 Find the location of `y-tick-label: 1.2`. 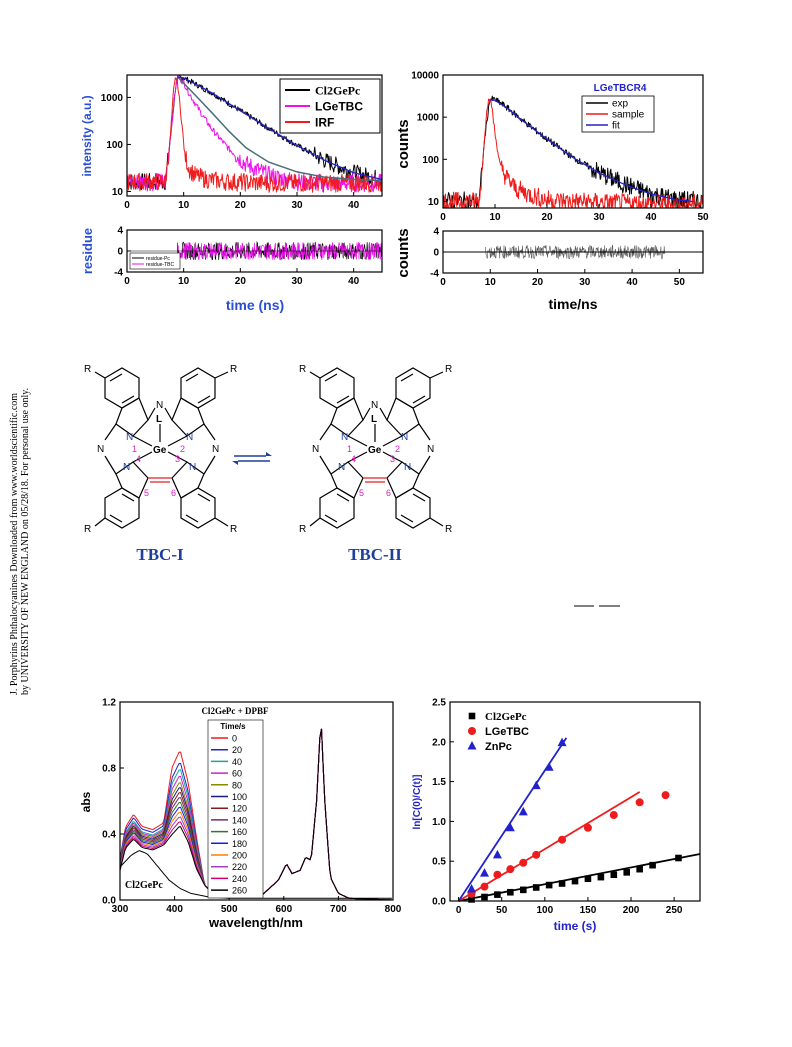

y-tick-label: 1.2 is located at coordinates (109, 703).